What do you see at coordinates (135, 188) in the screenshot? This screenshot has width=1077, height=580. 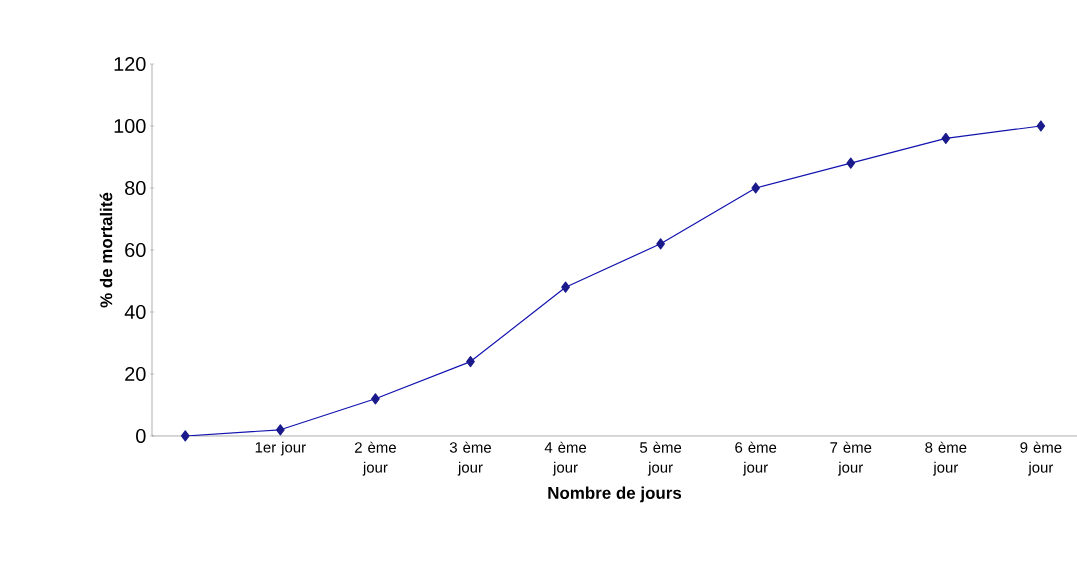 I see `y-tick-label: 80` at bounding box center [135, 188].